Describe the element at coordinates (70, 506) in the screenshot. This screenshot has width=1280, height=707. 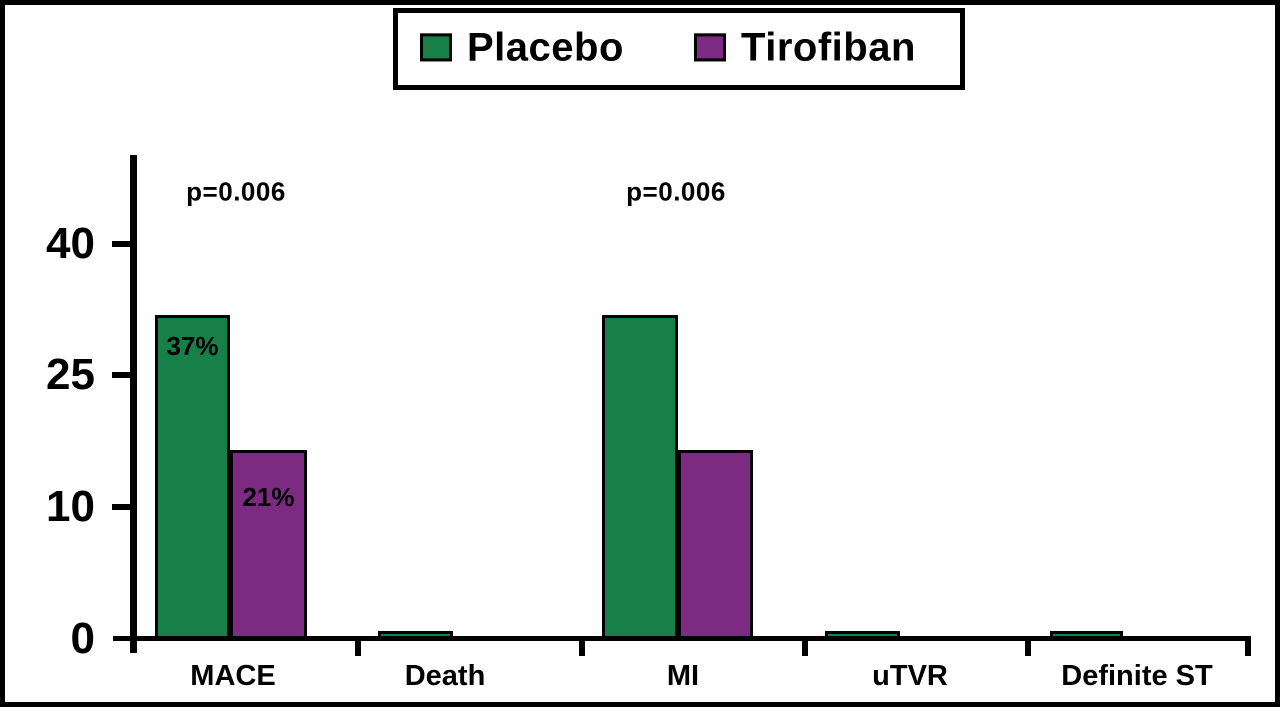
I see `y-tick-label-10: 10` at that location.